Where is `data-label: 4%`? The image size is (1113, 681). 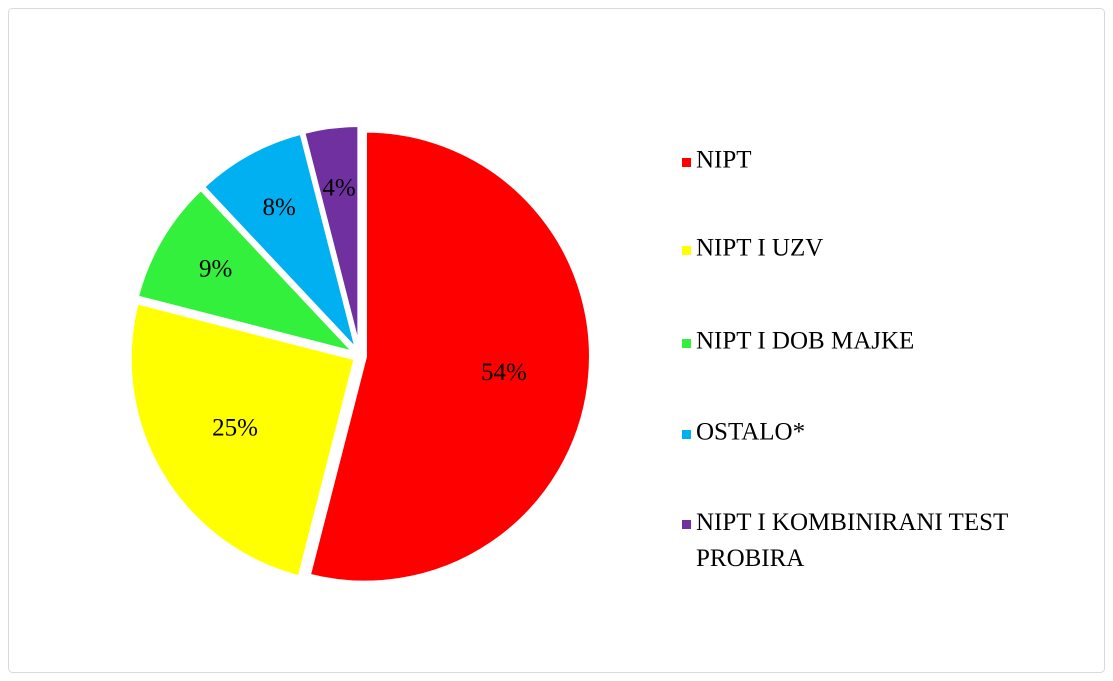 data-label: 4% is located at coordinates (338, 187).